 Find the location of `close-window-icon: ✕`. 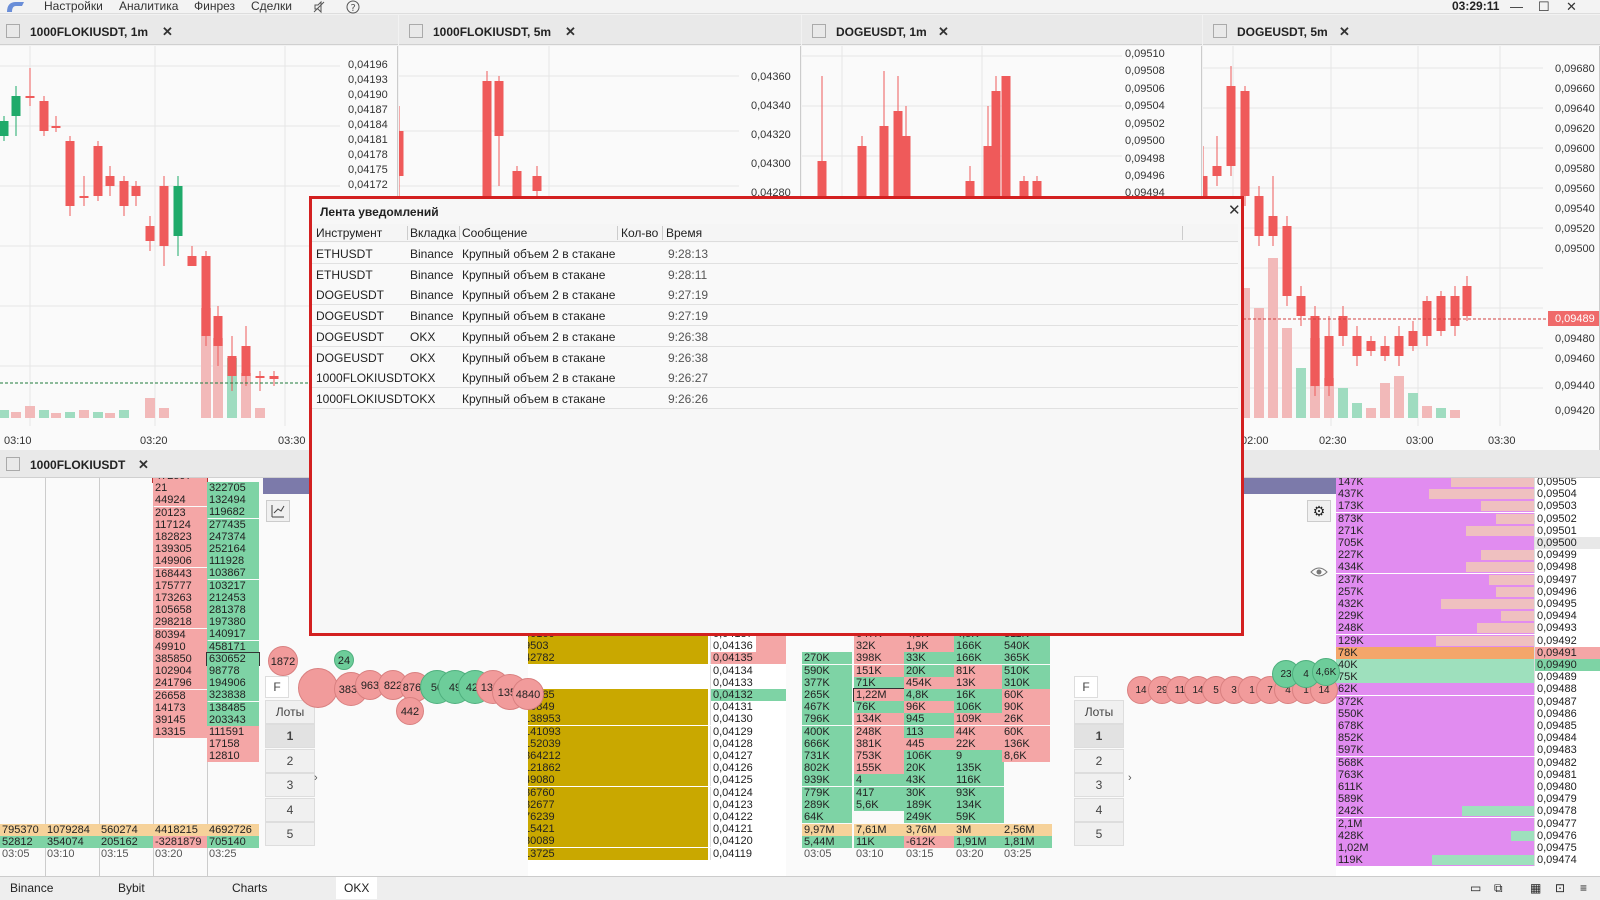

close-window-icon: ✕ is located at coordinates (1571, 7).